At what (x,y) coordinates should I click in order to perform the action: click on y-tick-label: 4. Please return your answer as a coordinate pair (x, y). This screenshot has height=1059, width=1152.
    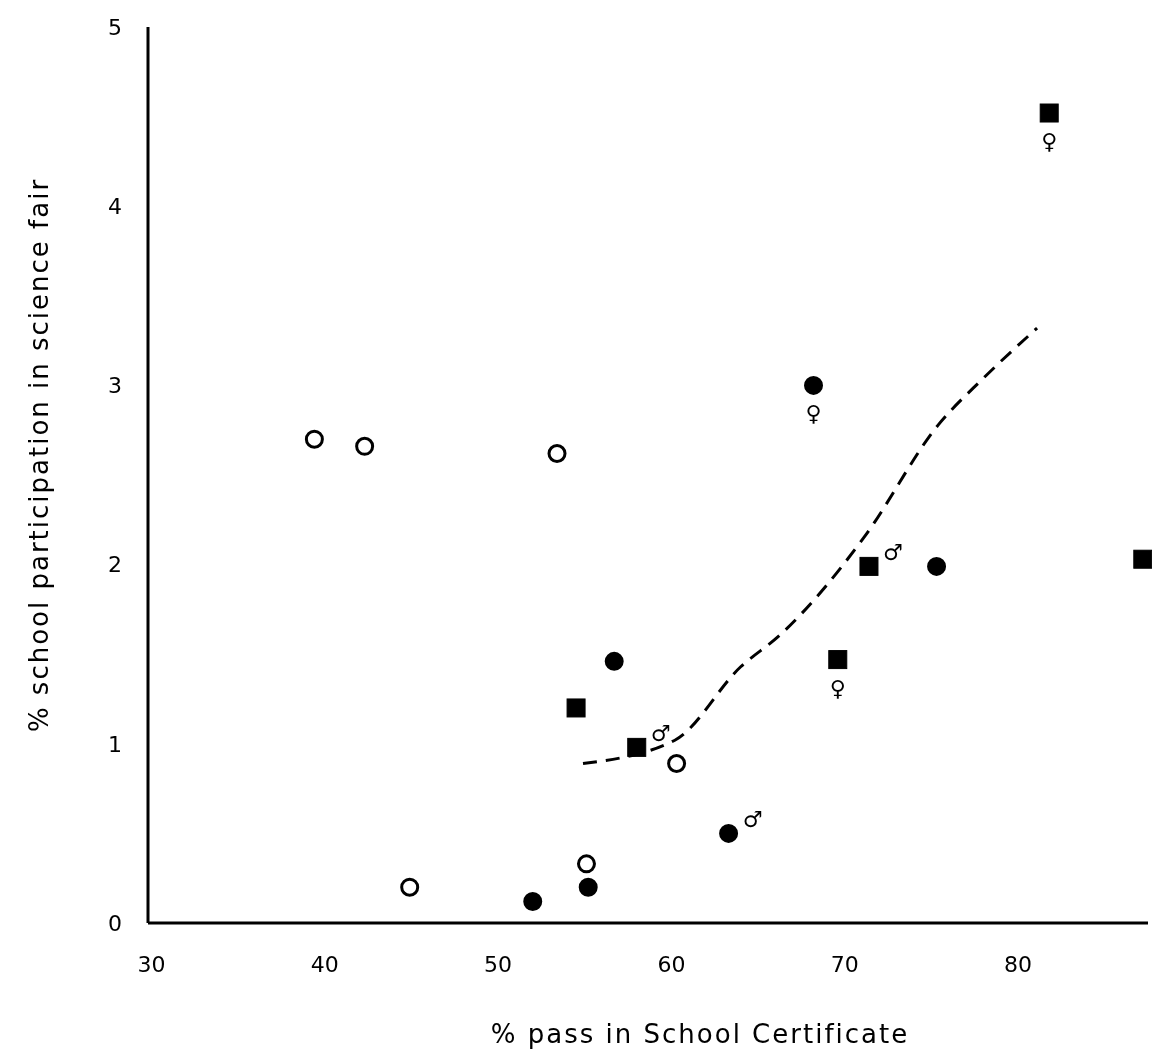
    Looking at the image, I should click on (115, 206).